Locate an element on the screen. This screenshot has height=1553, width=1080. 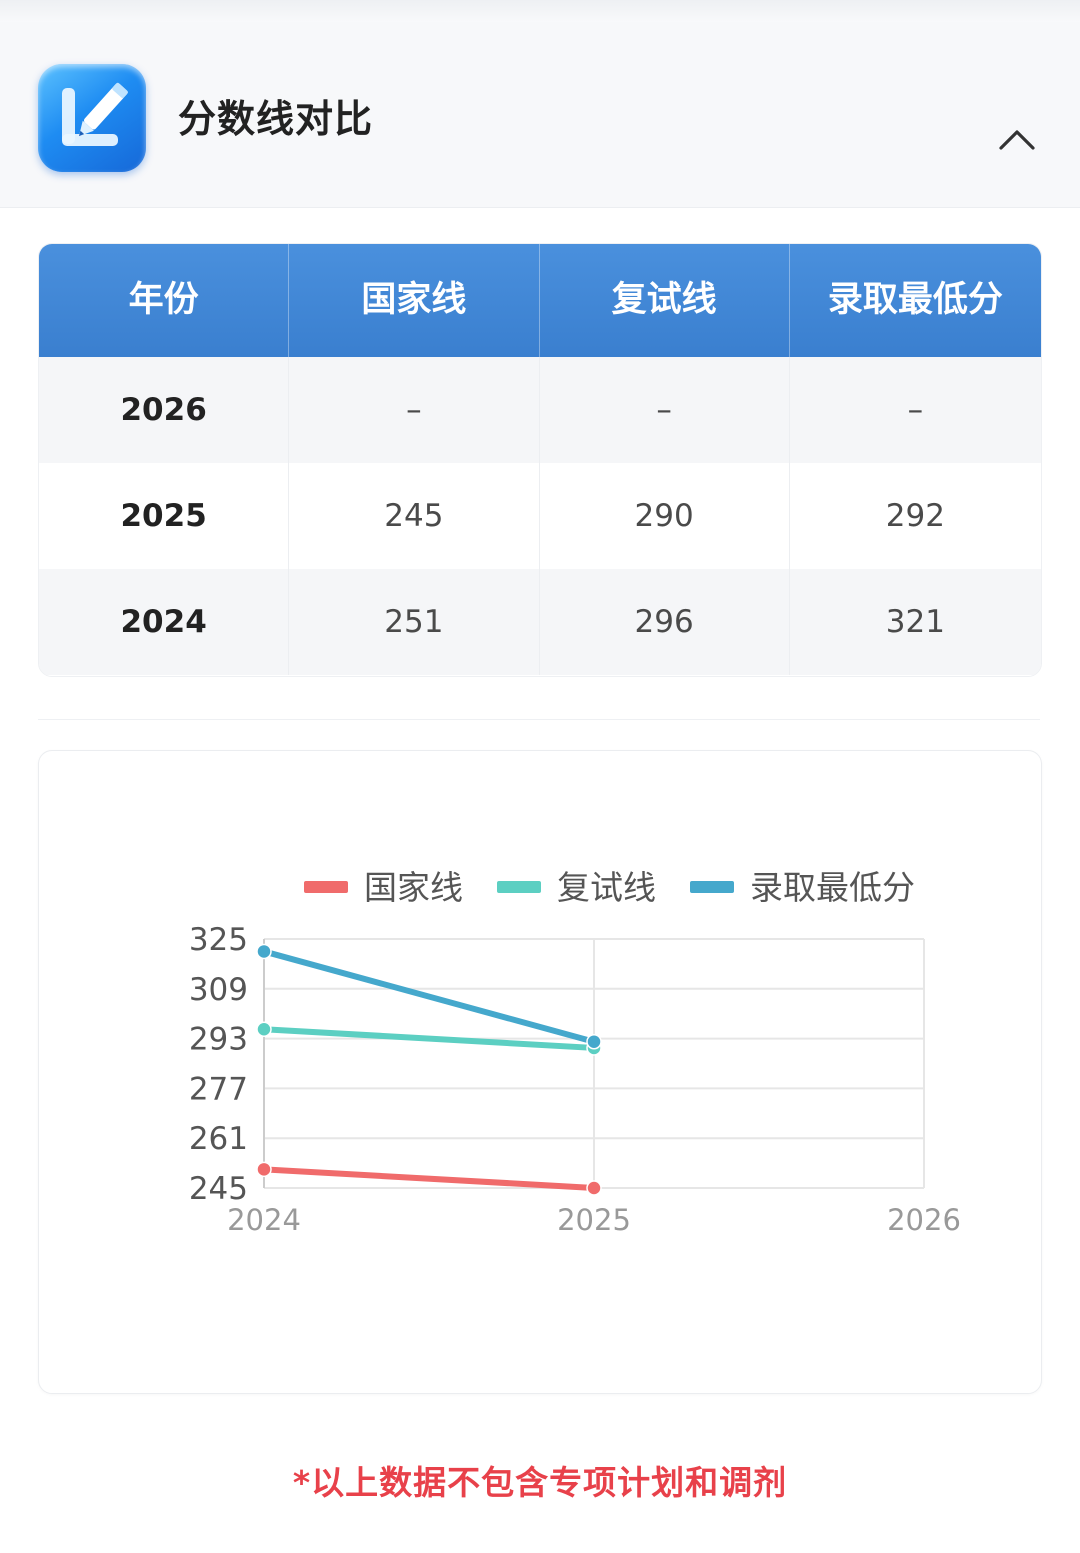
cell-retest-line: 296 is located at coordinates (665, 622).